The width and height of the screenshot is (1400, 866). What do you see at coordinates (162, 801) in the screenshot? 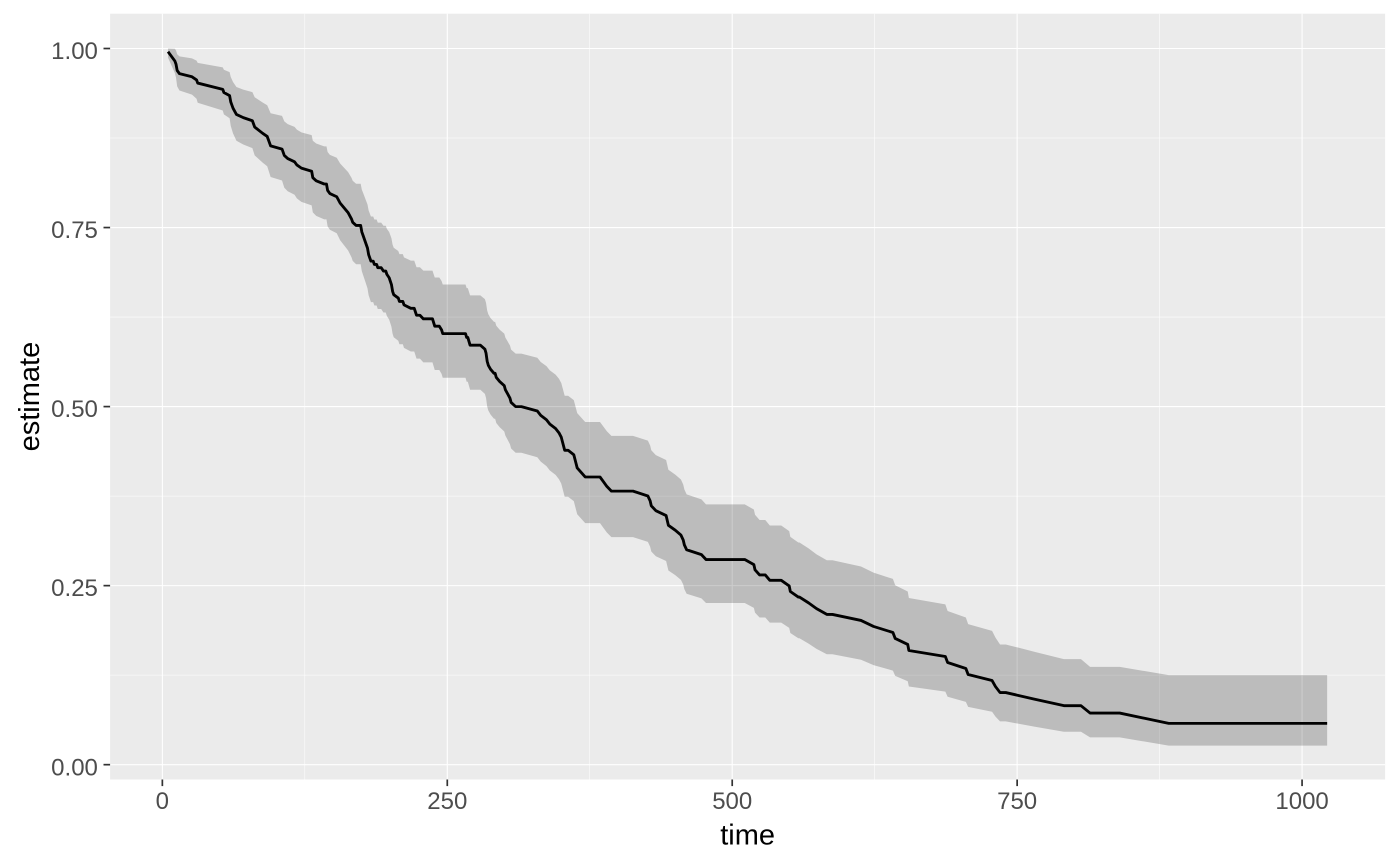
I see `x-tick-label: 0` at bounding box center [162, 801].